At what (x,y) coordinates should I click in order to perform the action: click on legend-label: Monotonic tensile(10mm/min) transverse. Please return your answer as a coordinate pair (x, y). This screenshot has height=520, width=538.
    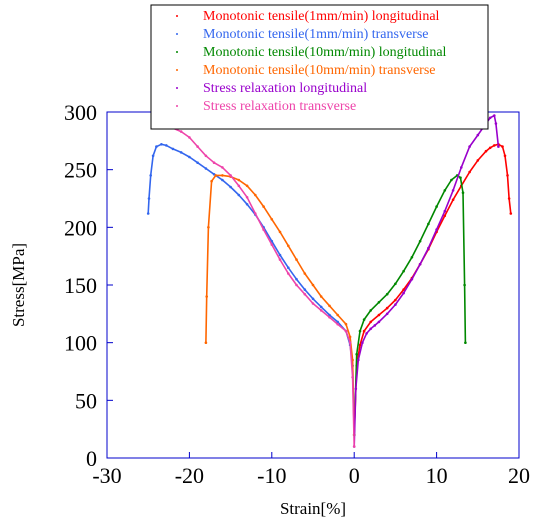
    Looking at the image, I should click on (319, 70).